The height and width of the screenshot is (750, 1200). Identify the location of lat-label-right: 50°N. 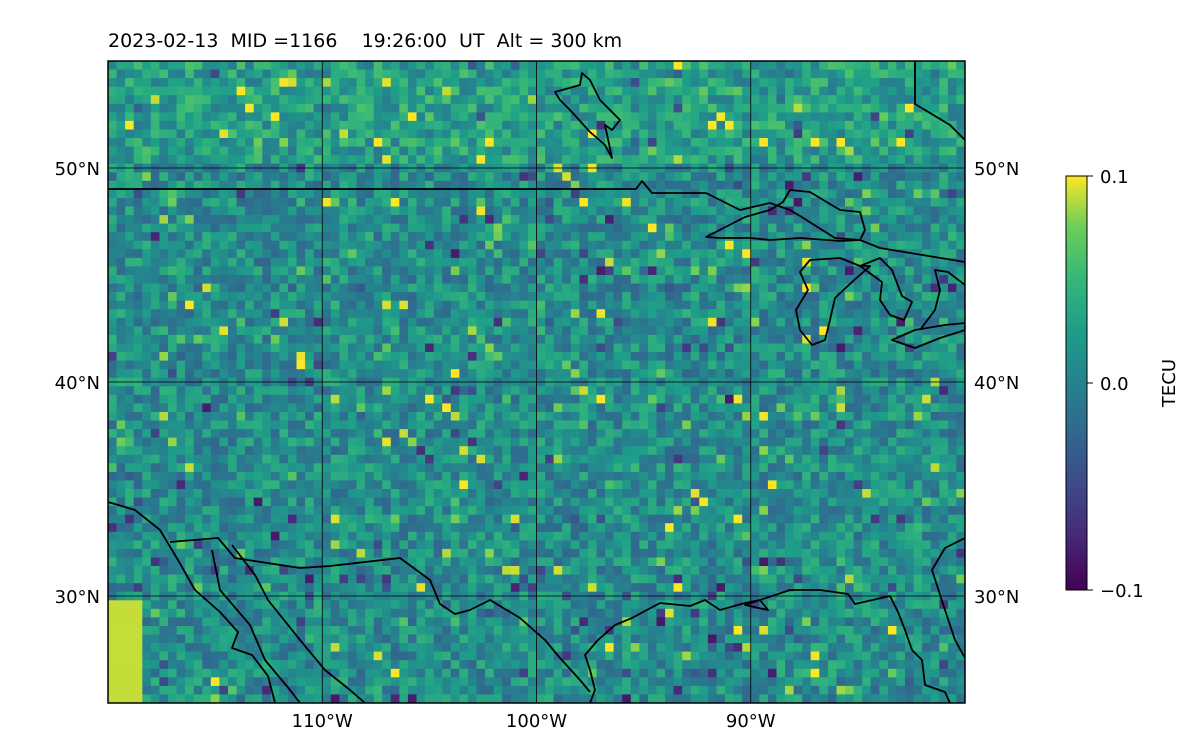
(996, 169).